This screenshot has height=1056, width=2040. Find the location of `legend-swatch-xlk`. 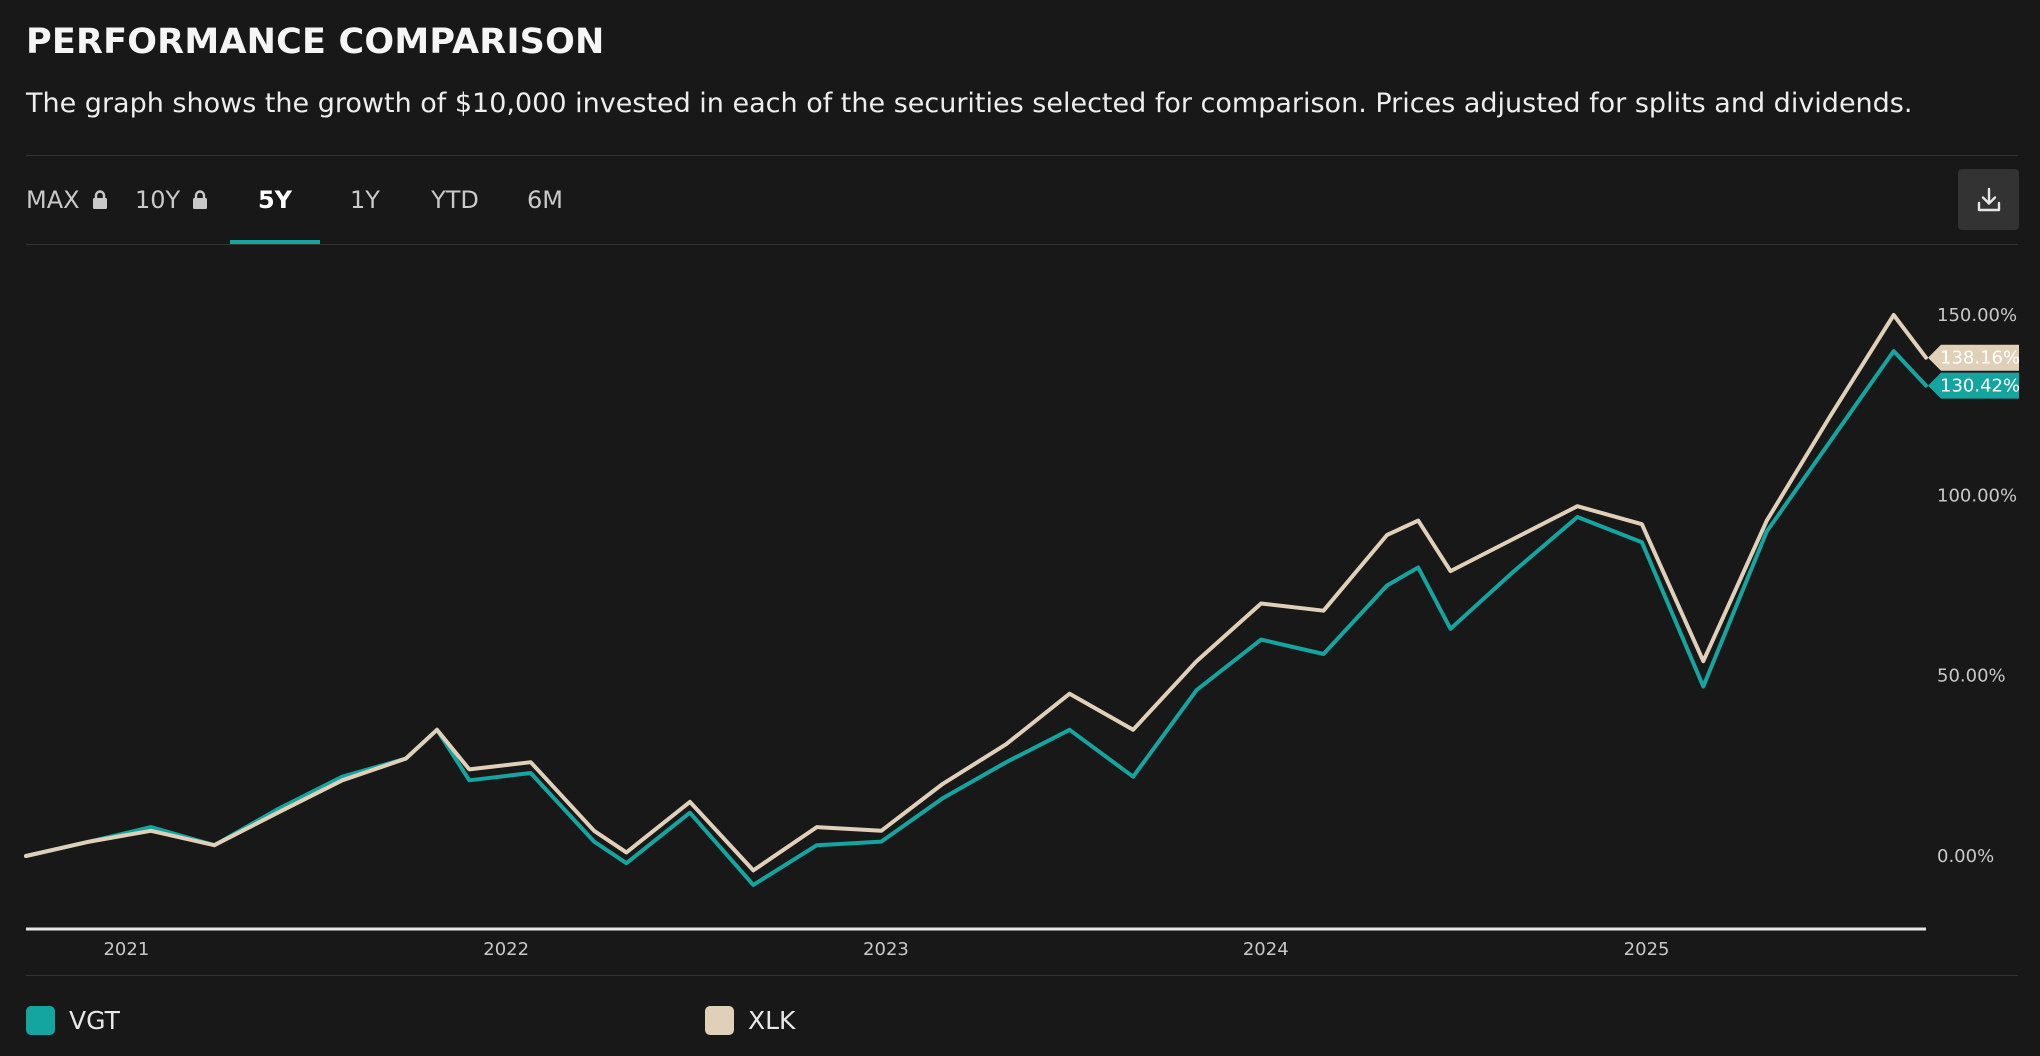

legend-swatch-xlk is located at coordinates (719, 1020).